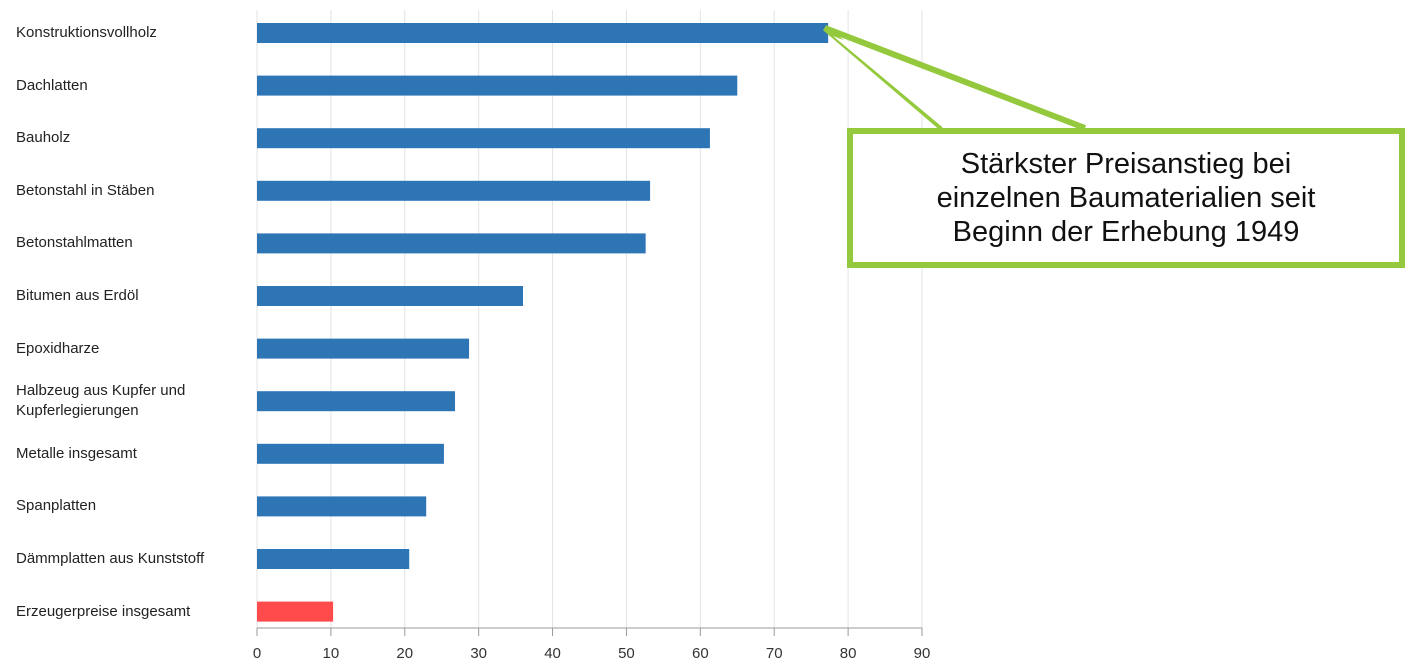  What do you see at coordinates (74, 243) in the screenshot?
I see `y-tick-label: Betonstahlmatten` at bounding box center [74, 243].